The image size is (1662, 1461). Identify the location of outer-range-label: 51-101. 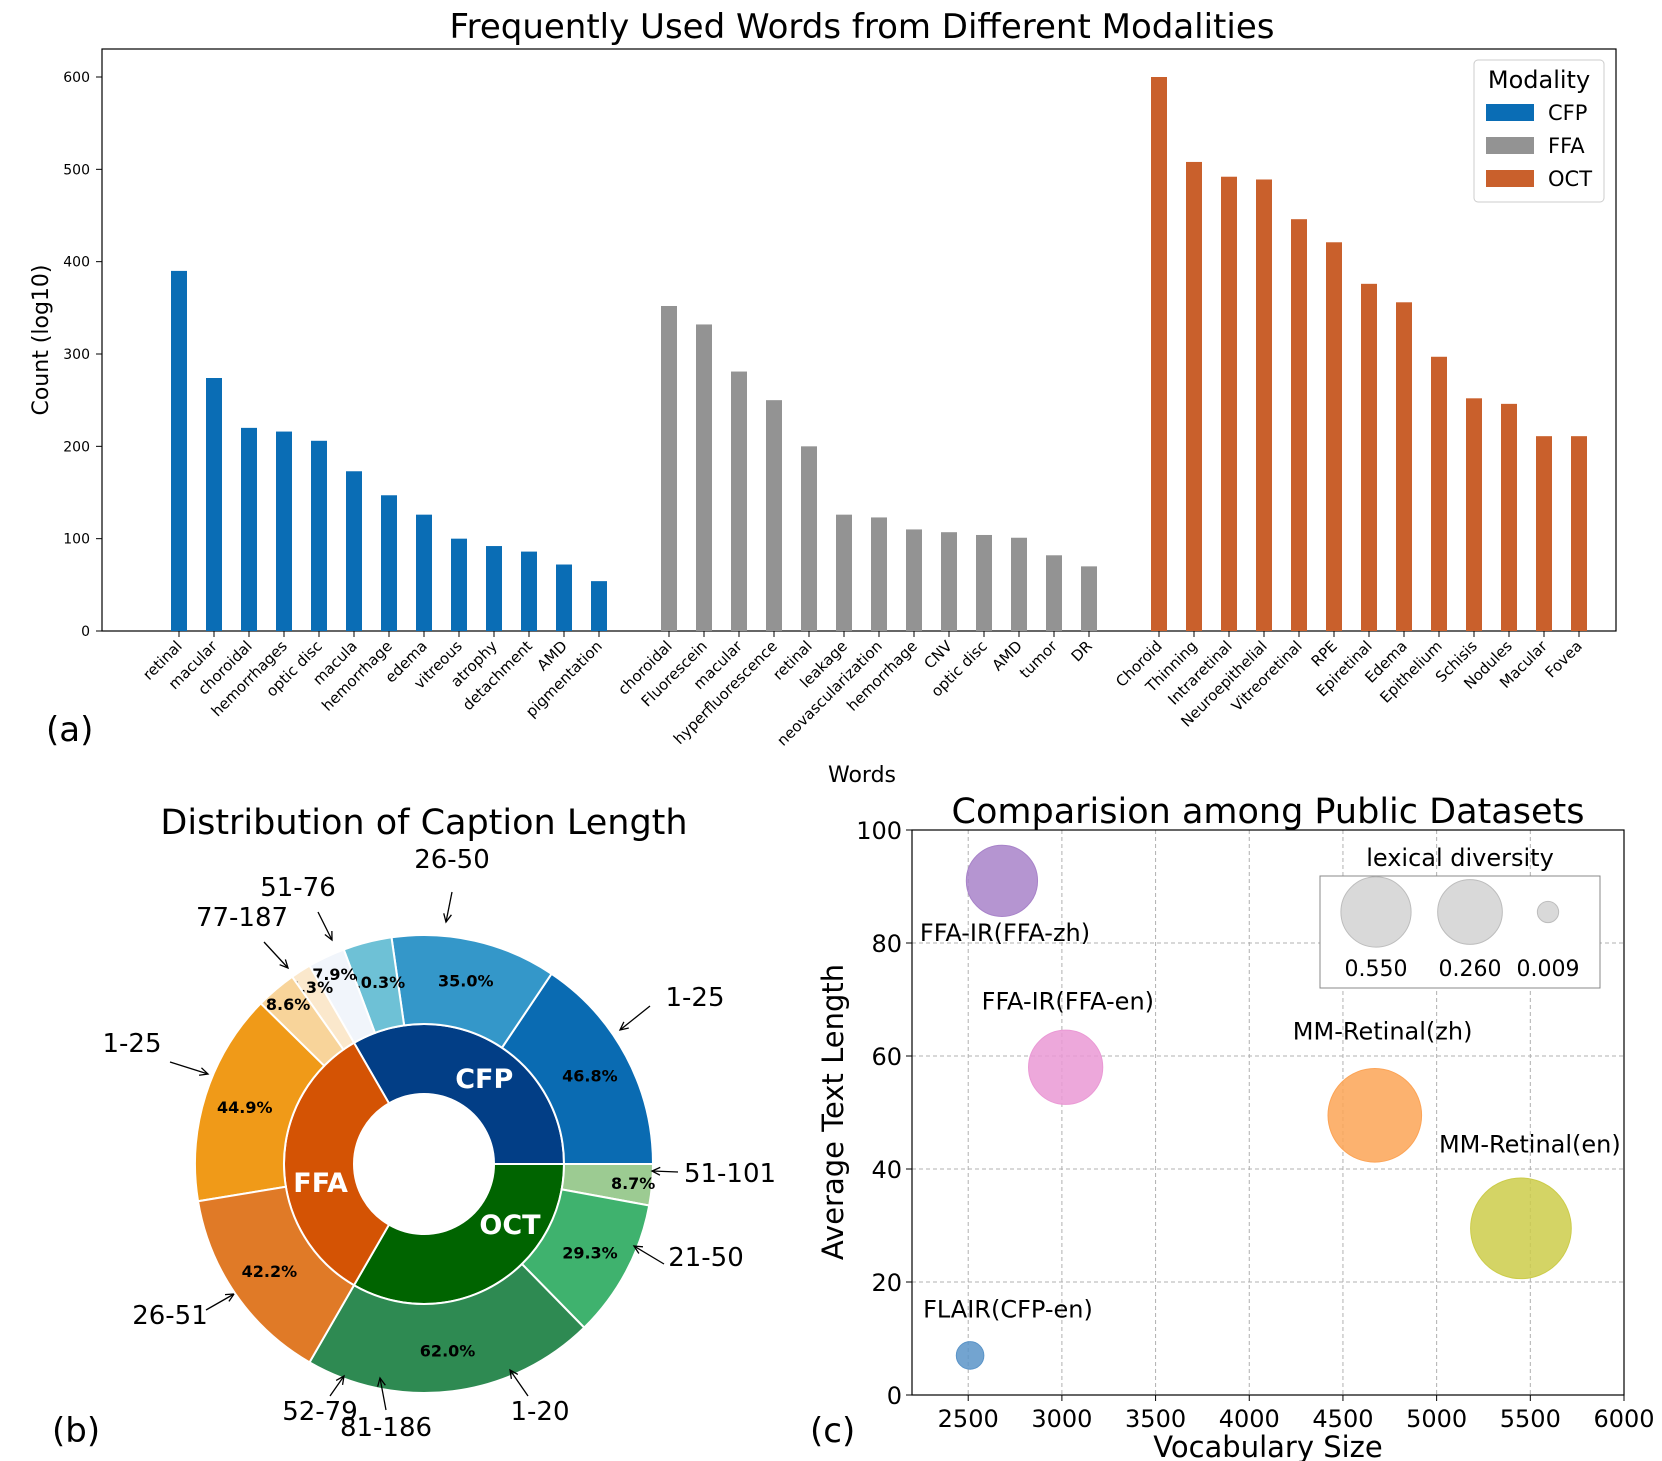
(730, 1174).